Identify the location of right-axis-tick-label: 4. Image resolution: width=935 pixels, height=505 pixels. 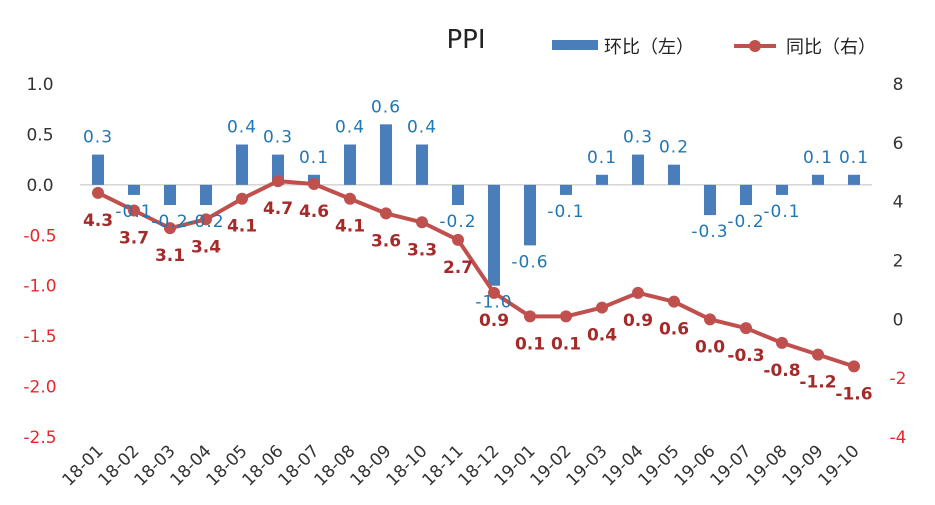
(898, 203).